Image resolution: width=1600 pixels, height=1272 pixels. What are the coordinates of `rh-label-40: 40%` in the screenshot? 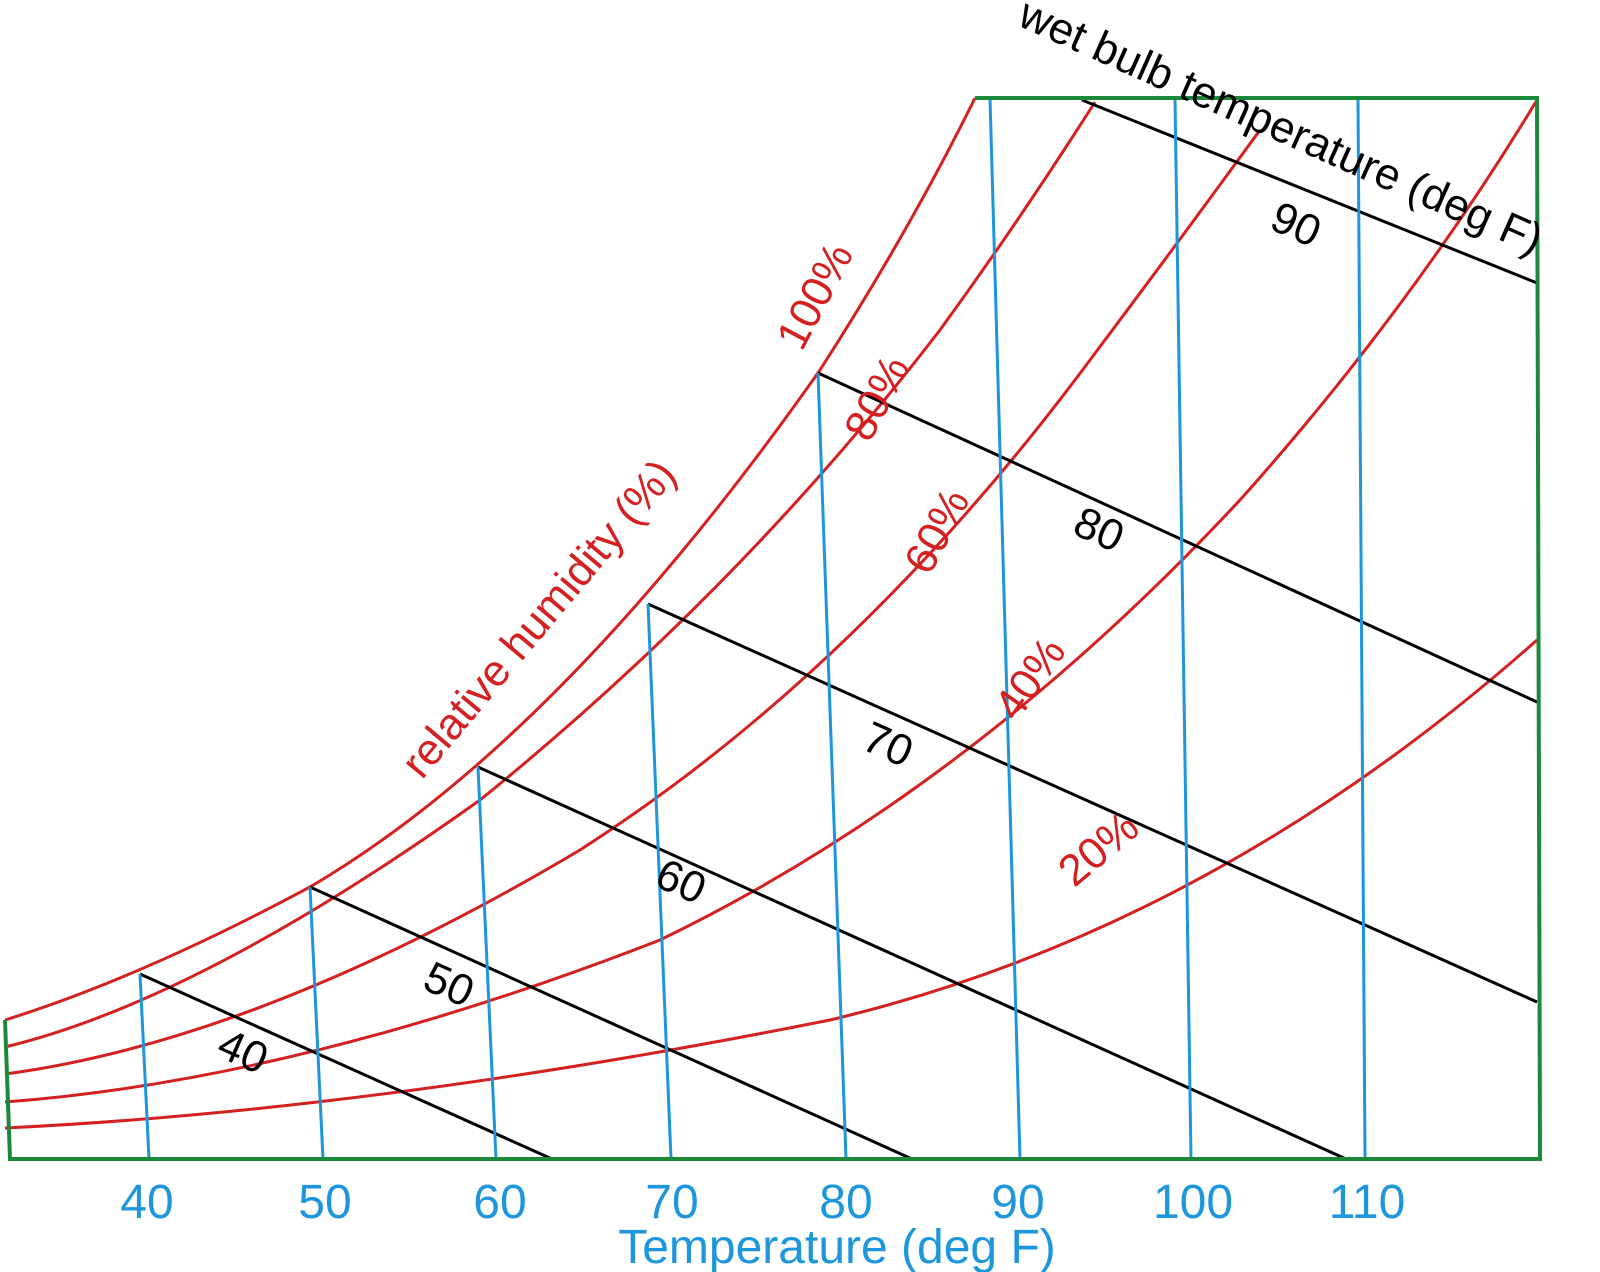 It's located at (1030, 679).